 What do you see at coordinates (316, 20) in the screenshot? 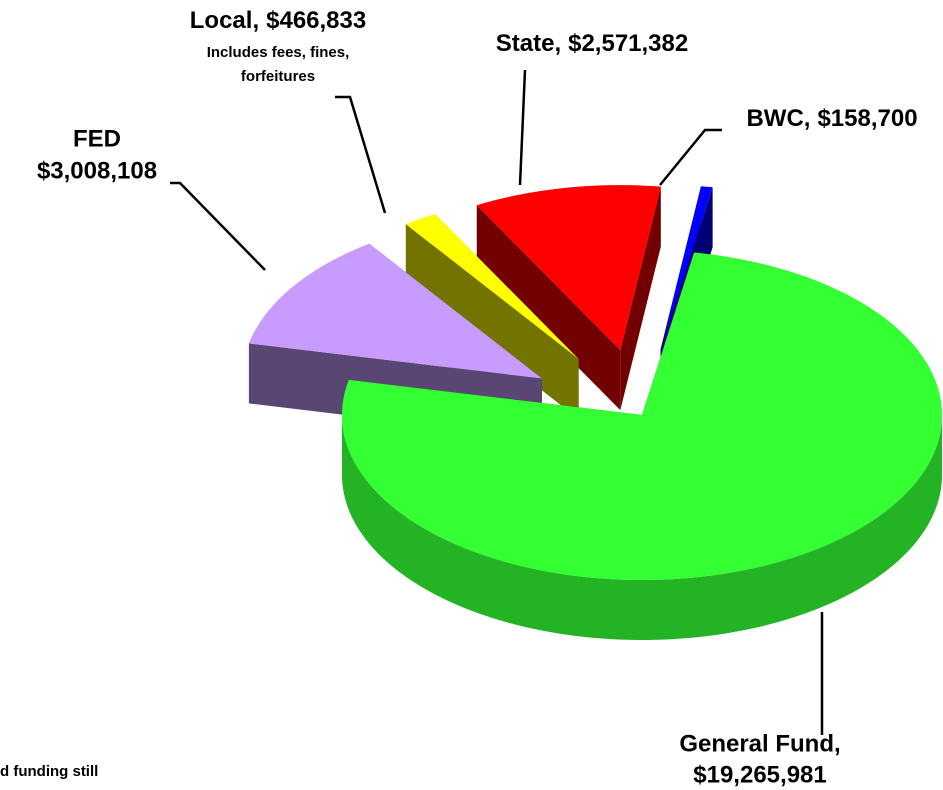
I see `value-label: $466,833` at bounding box center [316, 20].